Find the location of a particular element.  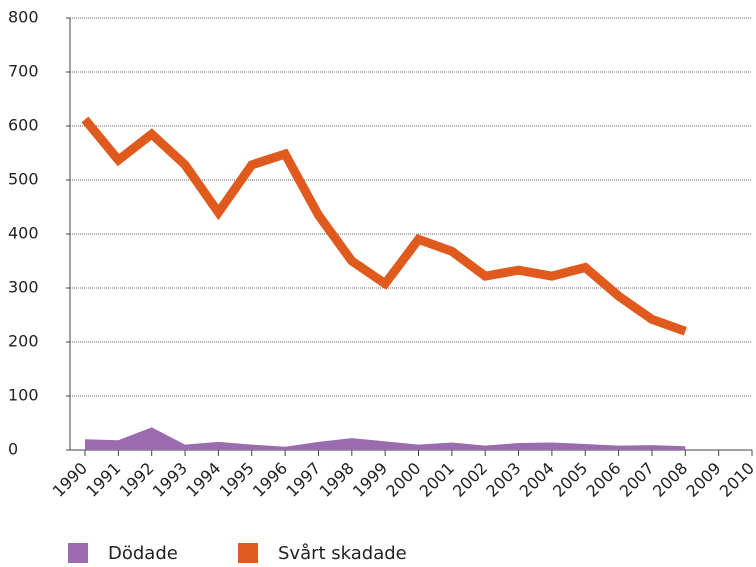

y-tick-label: 800 is located at coordinates (23, 17).